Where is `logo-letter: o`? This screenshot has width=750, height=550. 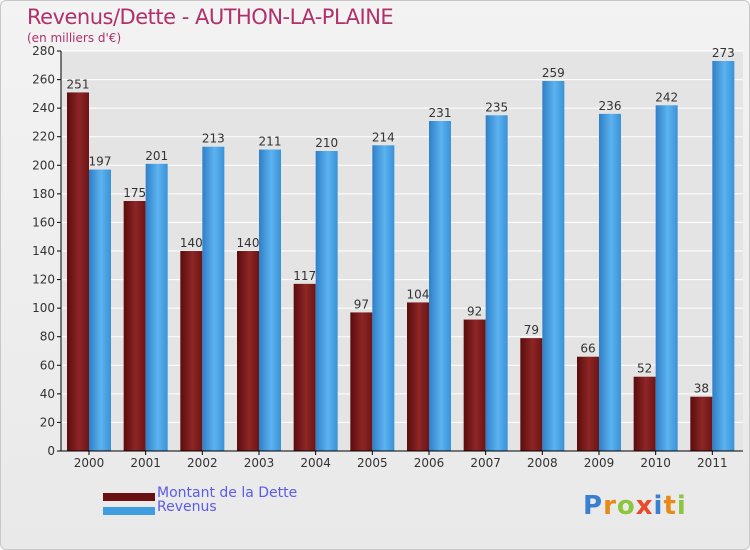 logo-letter: o is located at coordinates (626, 506).